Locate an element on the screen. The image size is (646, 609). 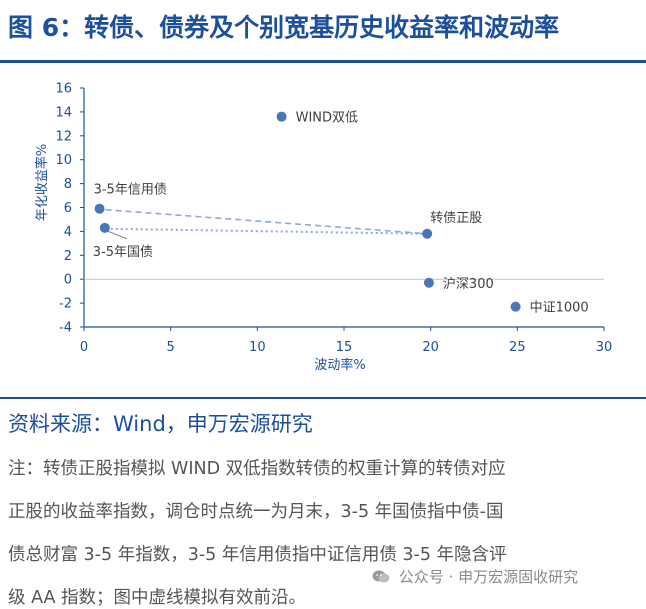
data-label: WIND双低 is located at coordinates (327, 118).